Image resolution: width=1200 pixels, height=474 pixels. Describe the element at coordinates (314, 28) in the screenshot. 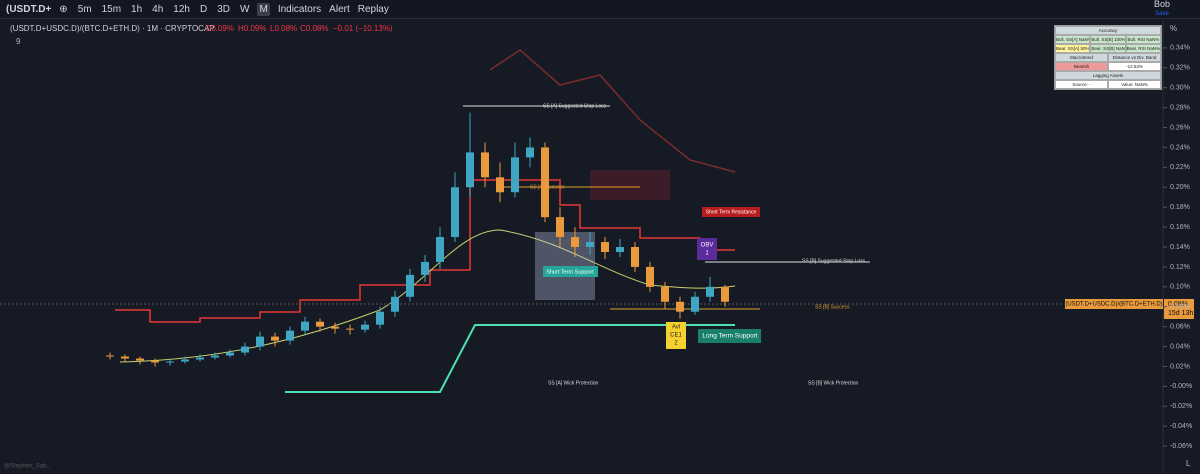

I see `legend-close: C0.08%` at that location.